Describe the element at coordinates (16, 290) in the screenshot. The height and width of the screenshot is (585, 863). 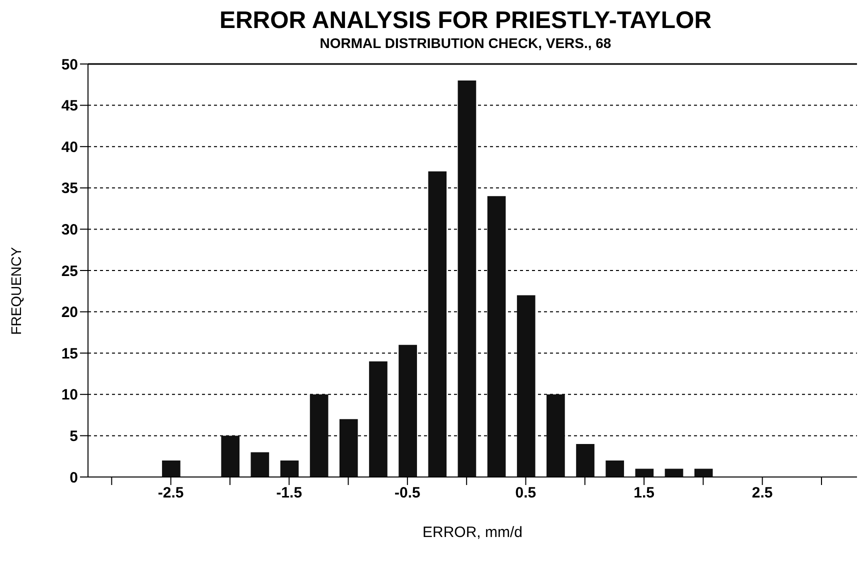
I see `y-axis-title: FREQUENCY` at that location.